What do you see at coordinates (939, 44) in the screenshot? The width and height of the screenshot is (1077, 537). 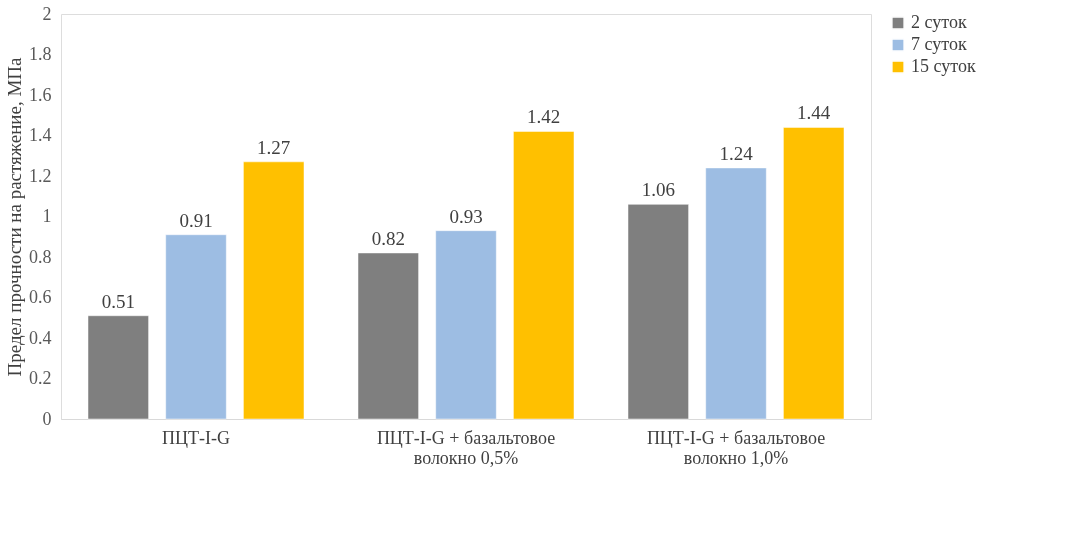 I see `legend-label: 7 суток` at bounding box center [939, 44].